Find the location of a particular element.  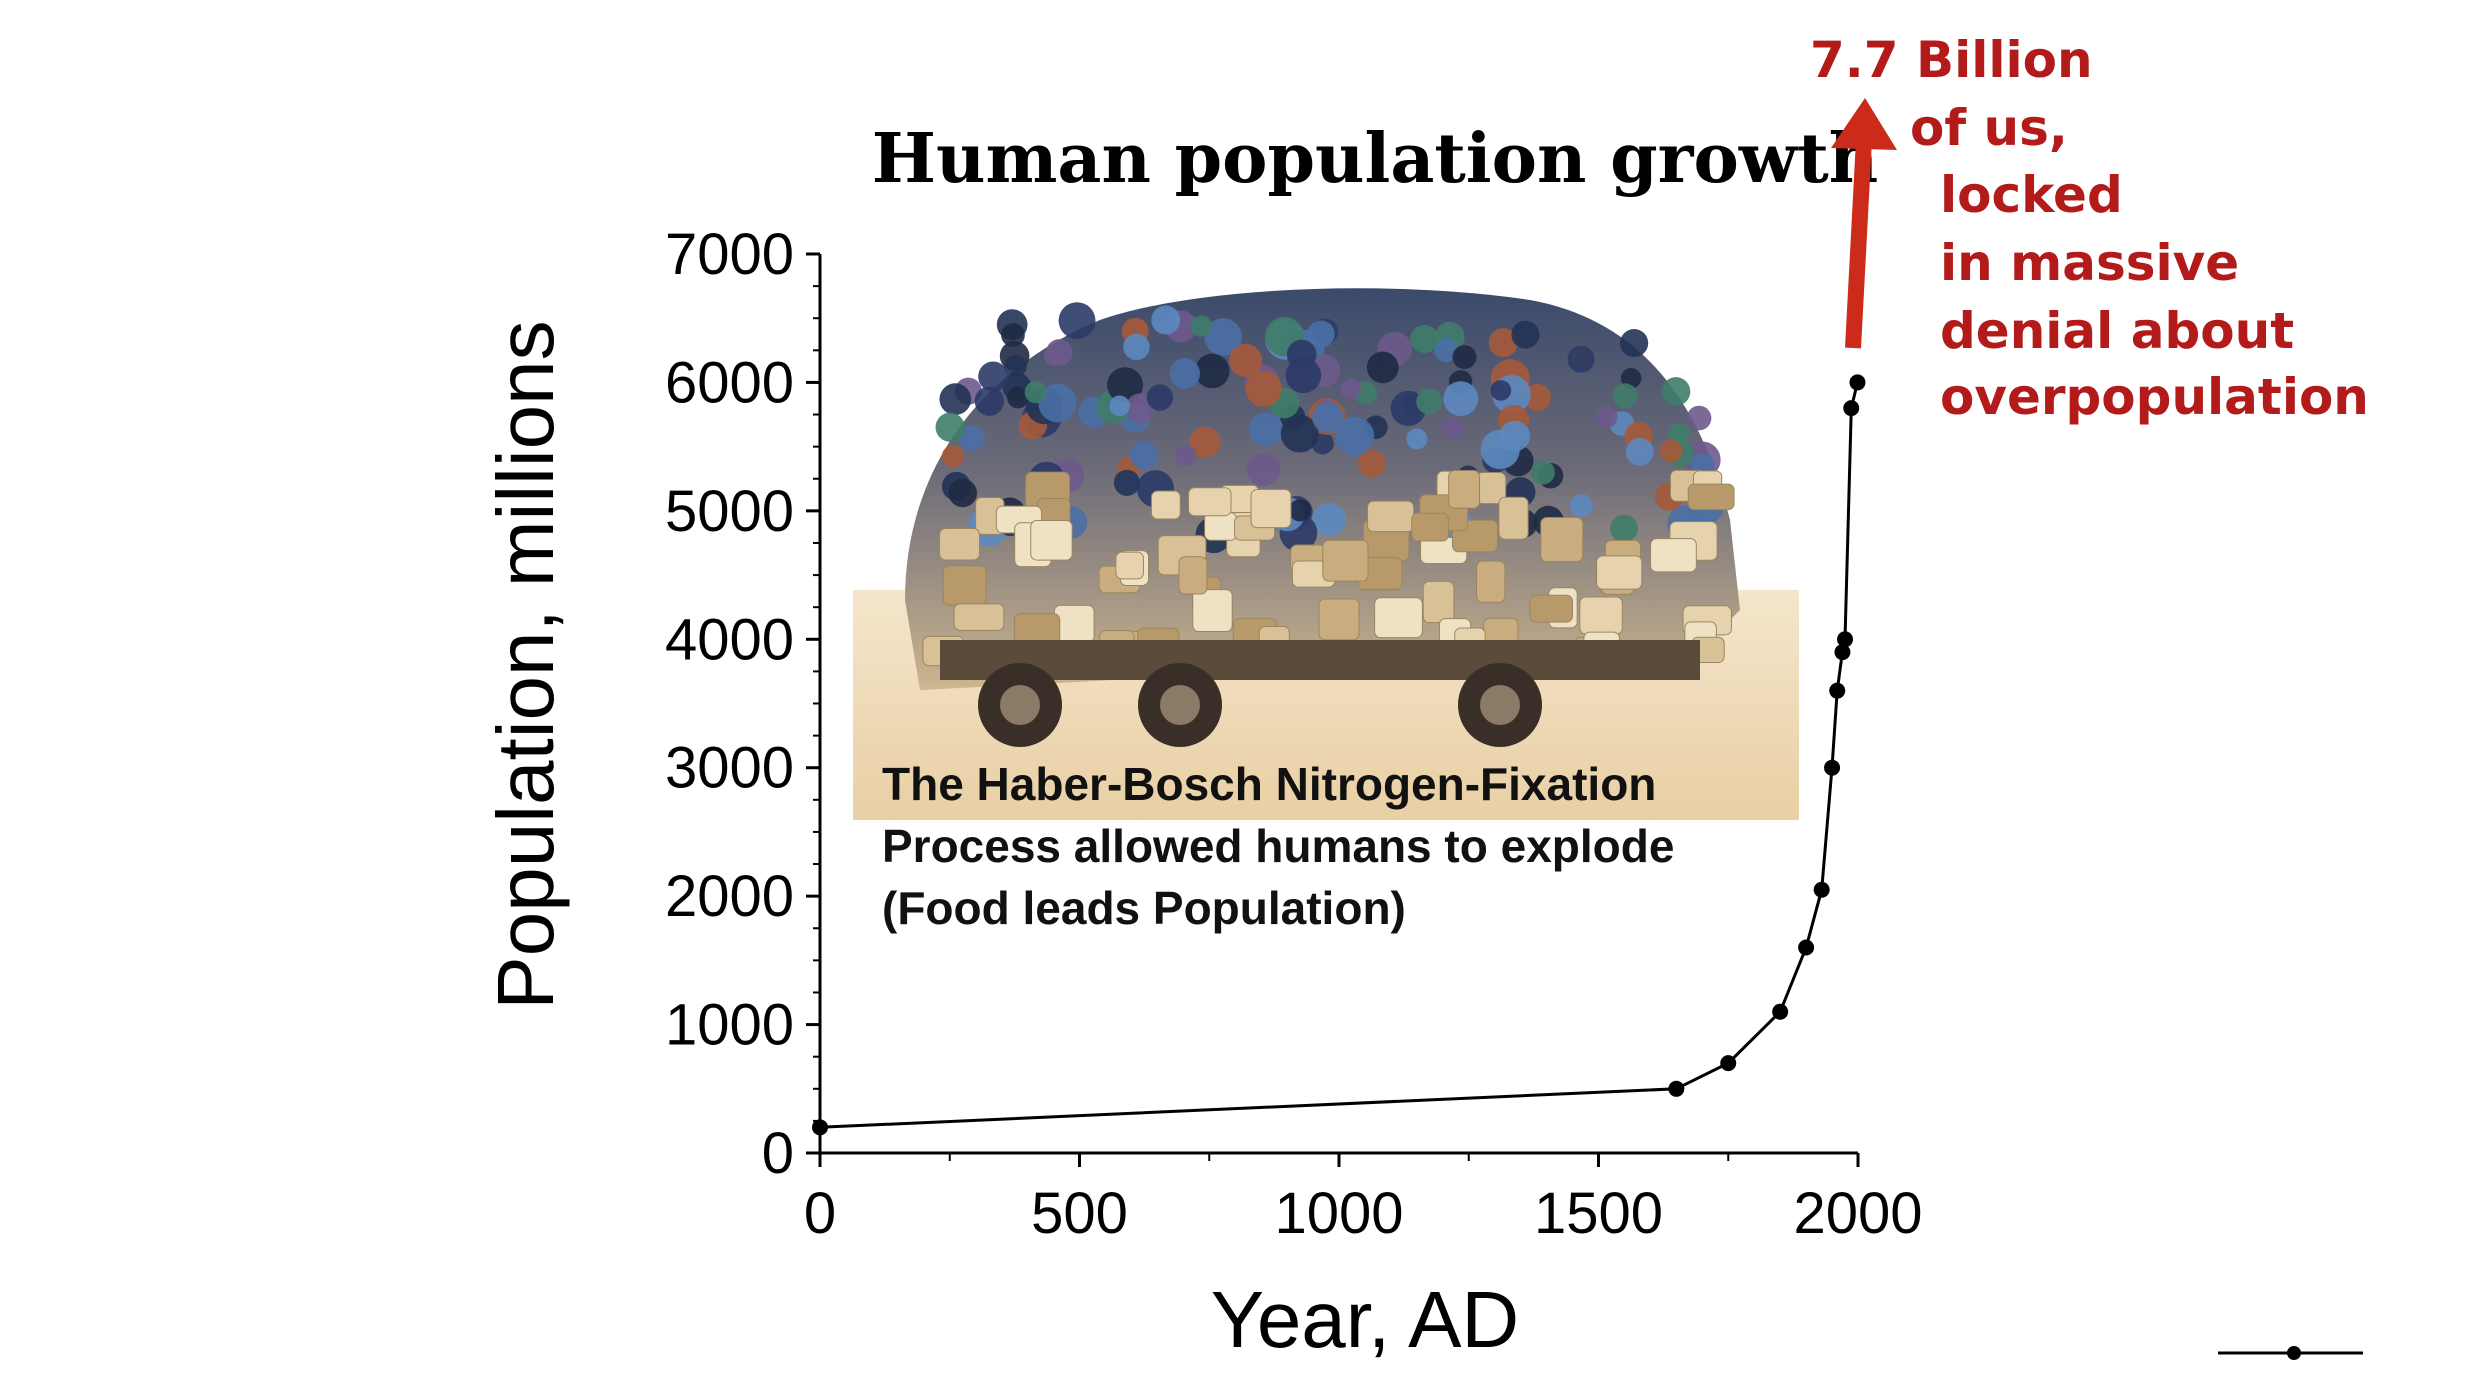

caption-line-2: Process allowed humans to explode is located at coordinates (1278, 846).